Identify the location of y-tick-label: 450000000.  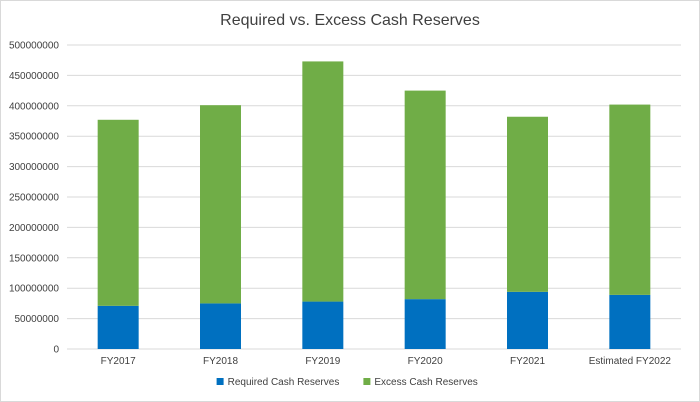
(34, 76).